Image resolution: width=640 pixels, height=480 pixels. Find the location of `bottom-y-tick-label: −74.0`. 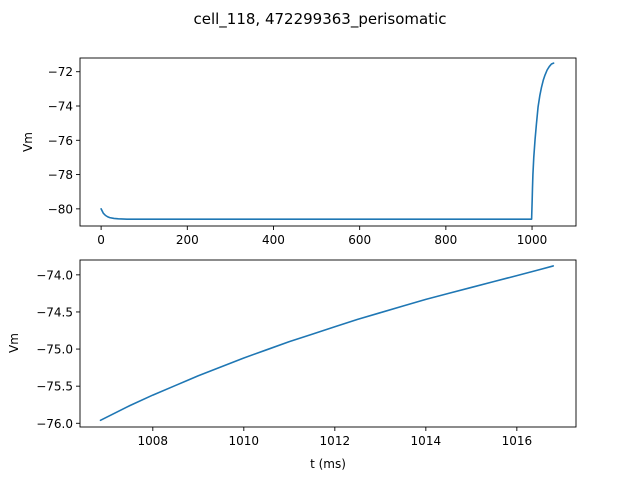

bottom-y-tick-label: −74.0 is located at coordinates (54, 275).